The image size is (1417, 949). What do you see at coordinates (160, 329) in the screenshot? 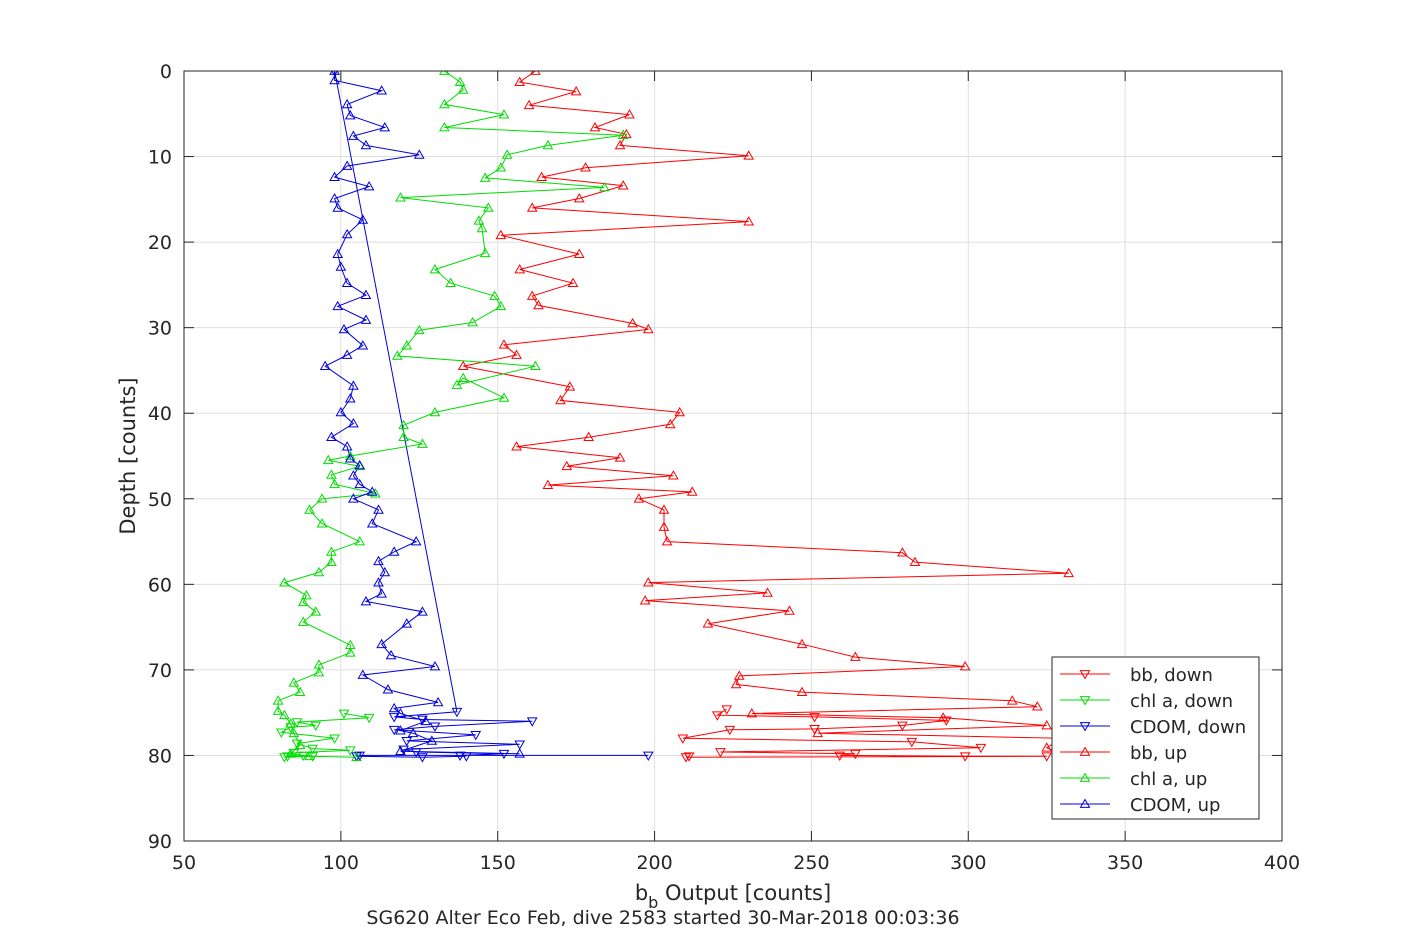
I see `y-tick-label: 30` at bounding box center [160, 329].